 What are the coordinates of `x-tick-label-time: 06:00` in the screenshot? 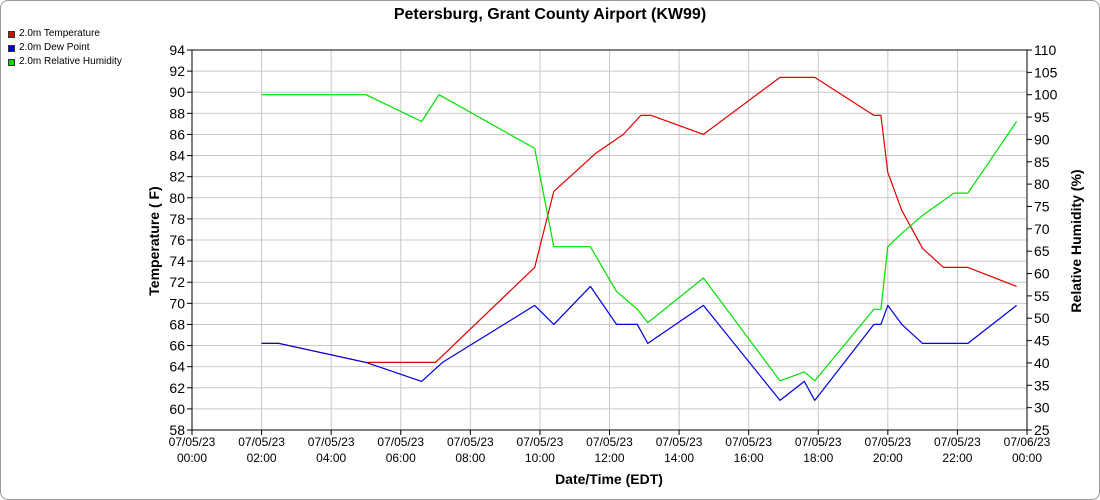 It's located at (401, 458).